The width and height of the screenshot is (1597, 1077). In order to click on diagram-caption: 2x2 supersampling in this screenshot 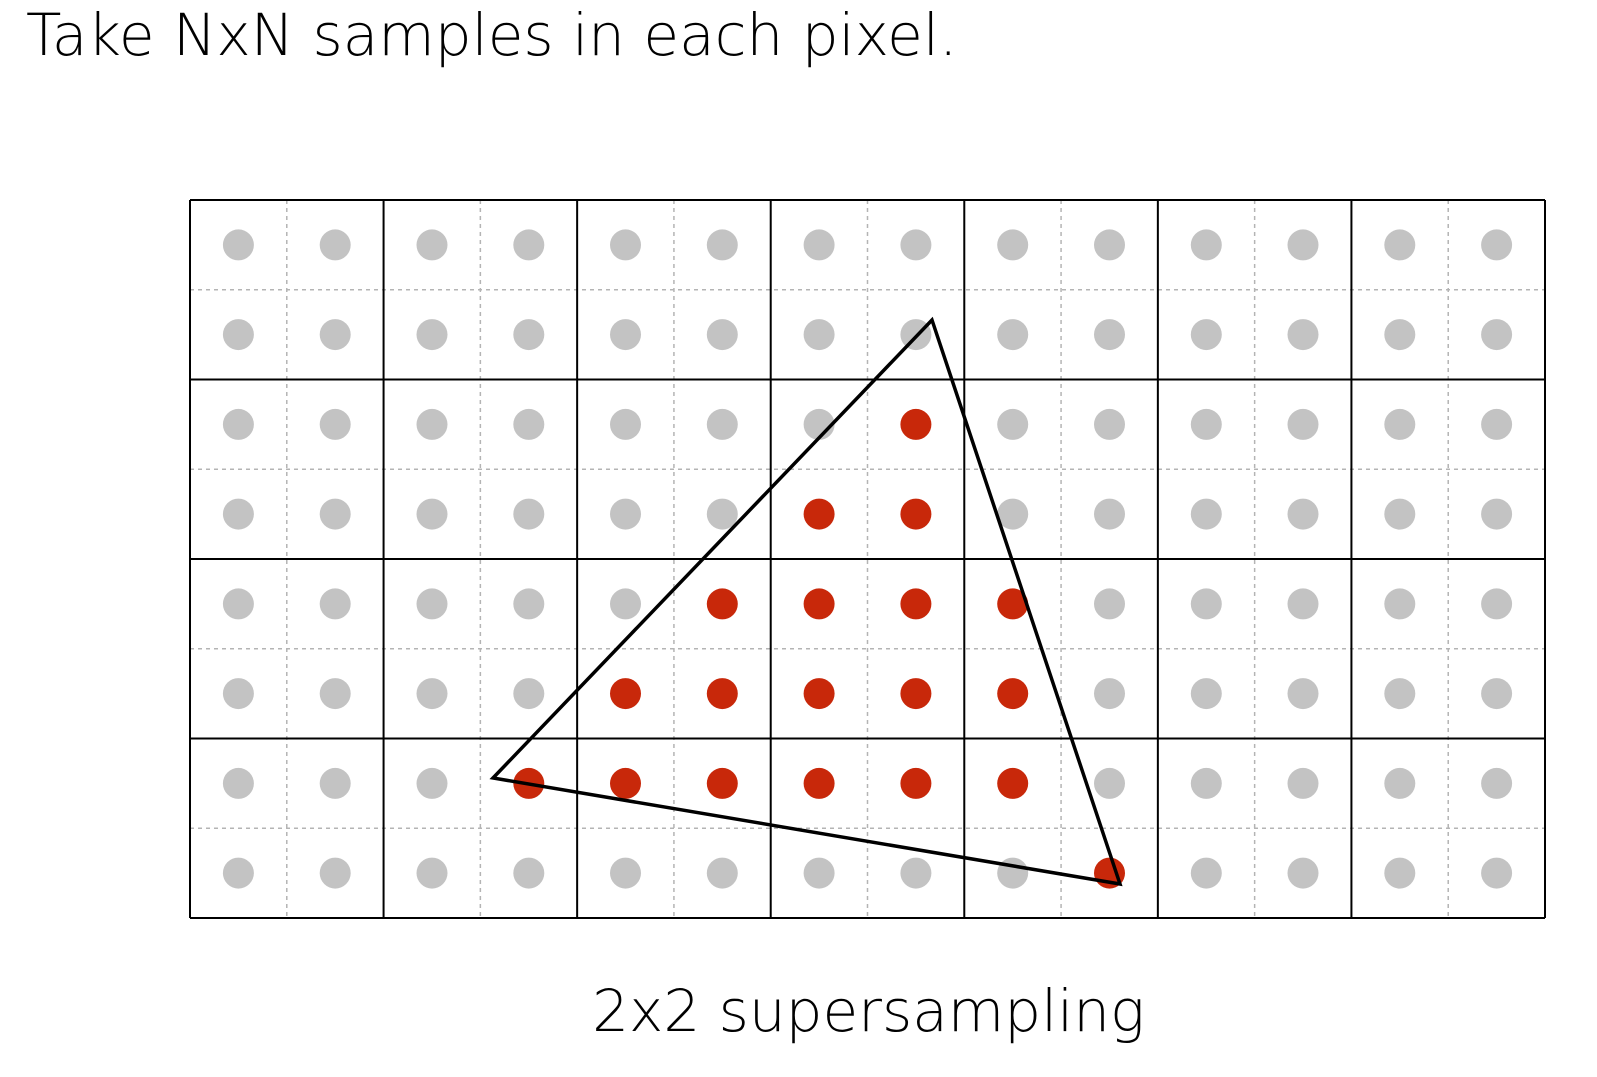, I will do `click(798, 1011)`.